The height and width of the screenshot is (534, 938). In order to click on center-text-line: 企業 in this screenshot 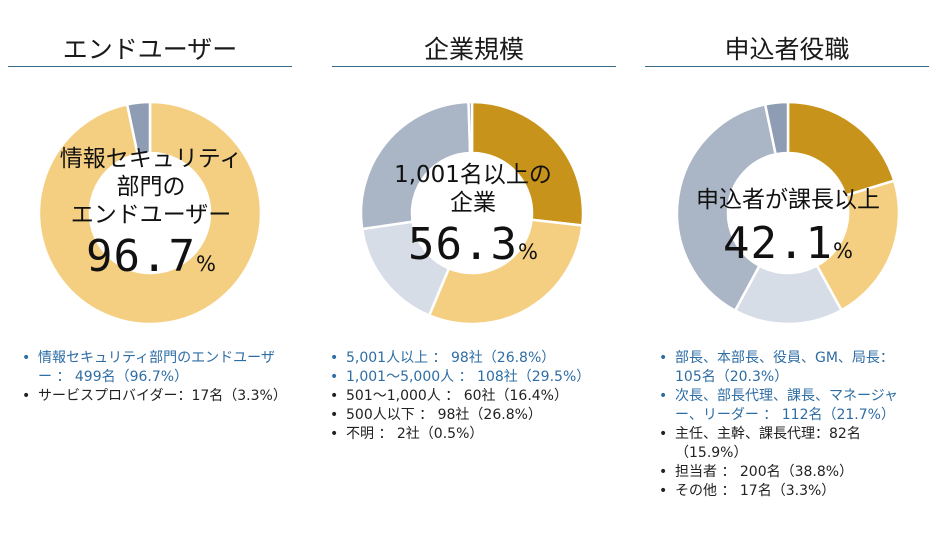, I will do `click(473, 203)`.